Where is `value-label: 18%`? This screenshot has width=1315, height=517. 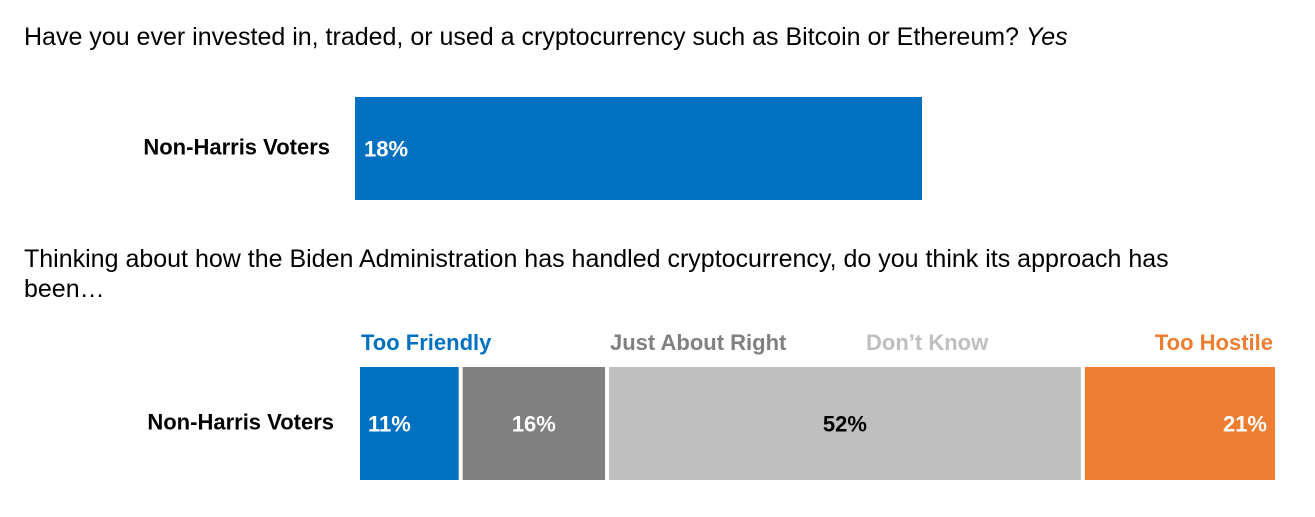
value-label: 18% is located at coordinates (386, 148).